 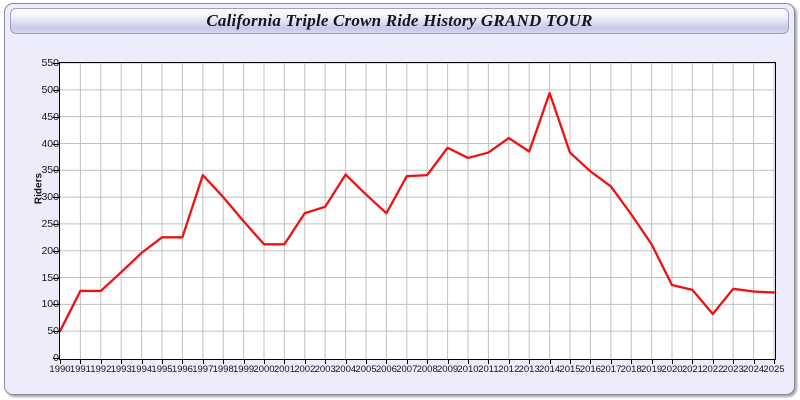 What do you see at coordinates (590, 369) in the screenshot?
I see `x-tick-label: 2016` at bounding box center [590, 369].